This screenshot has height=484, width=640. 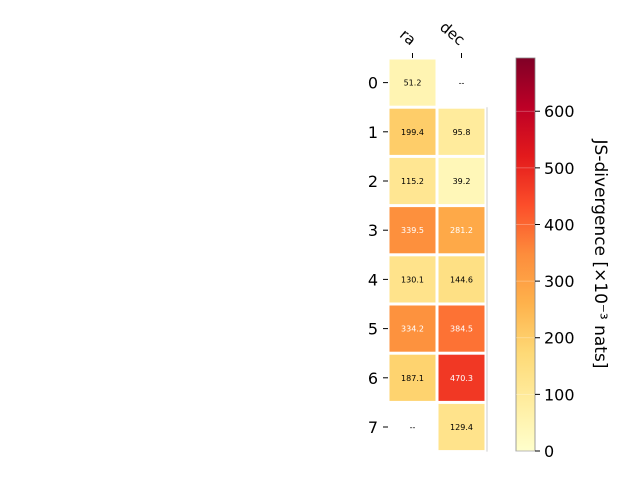 What do you see at coordinates (373, 132) in the screenshot?
I see `y-tick-label-1: 1` at bounding box center [373, 132].